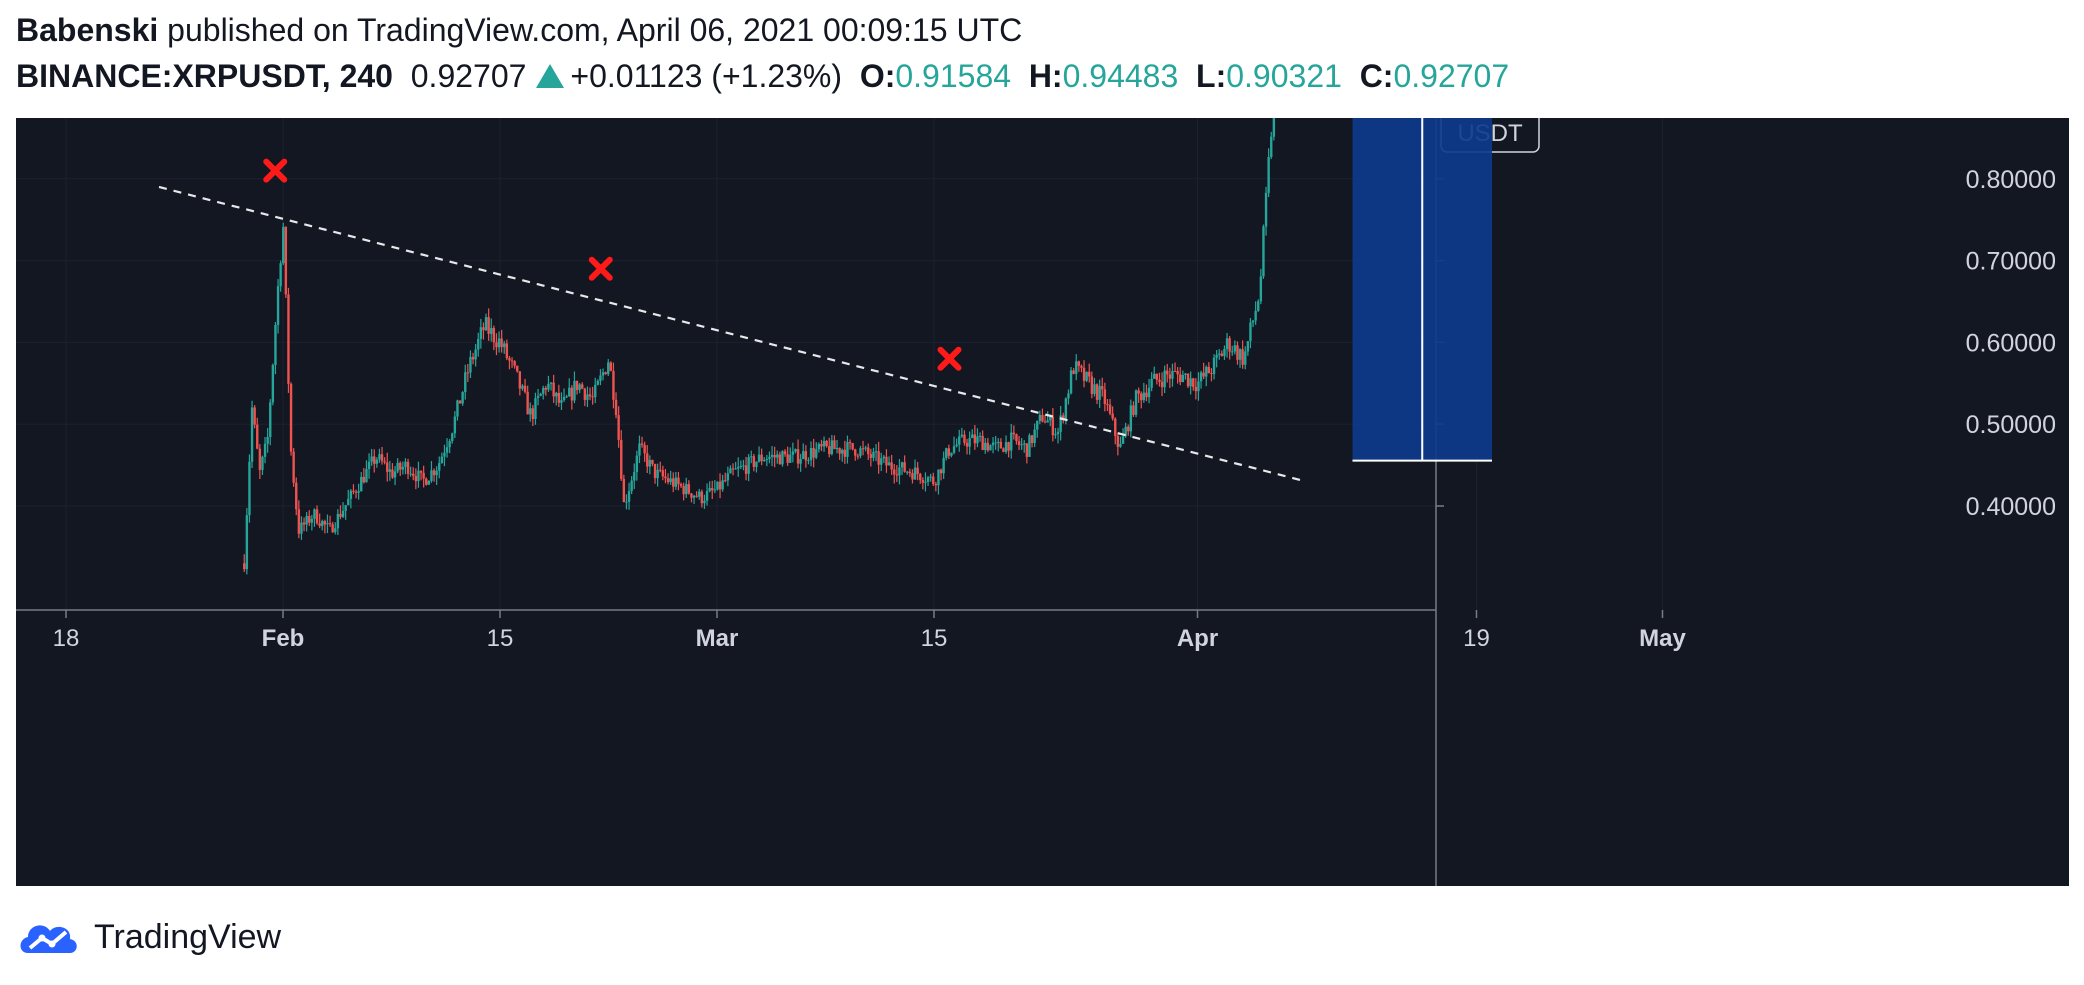  What do you see at coordinates (204, 76) in the screenshot?
I see `symbol-name: BINANCE:XRPUSDT, 240` at bounding box center [204, 76].